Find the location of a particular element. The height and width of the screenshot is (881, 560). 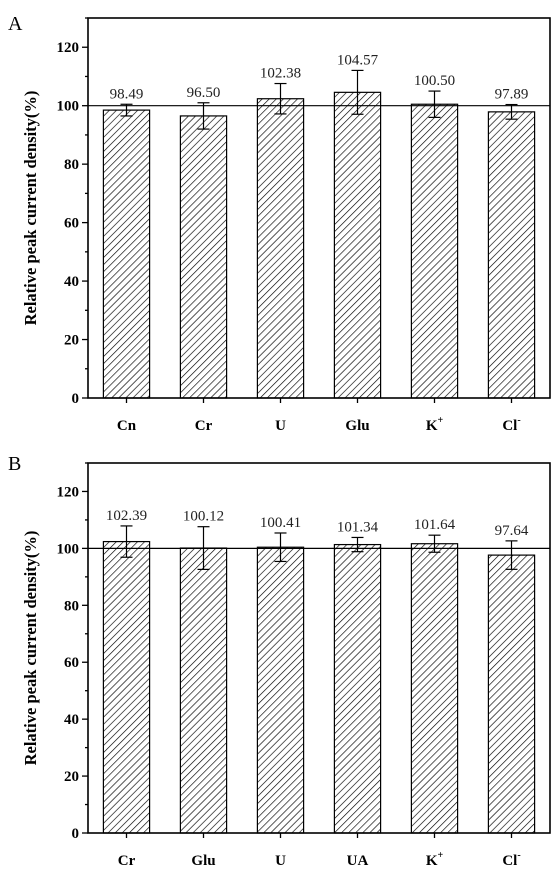

panel-letter: B is located at coordinates (14, 464).